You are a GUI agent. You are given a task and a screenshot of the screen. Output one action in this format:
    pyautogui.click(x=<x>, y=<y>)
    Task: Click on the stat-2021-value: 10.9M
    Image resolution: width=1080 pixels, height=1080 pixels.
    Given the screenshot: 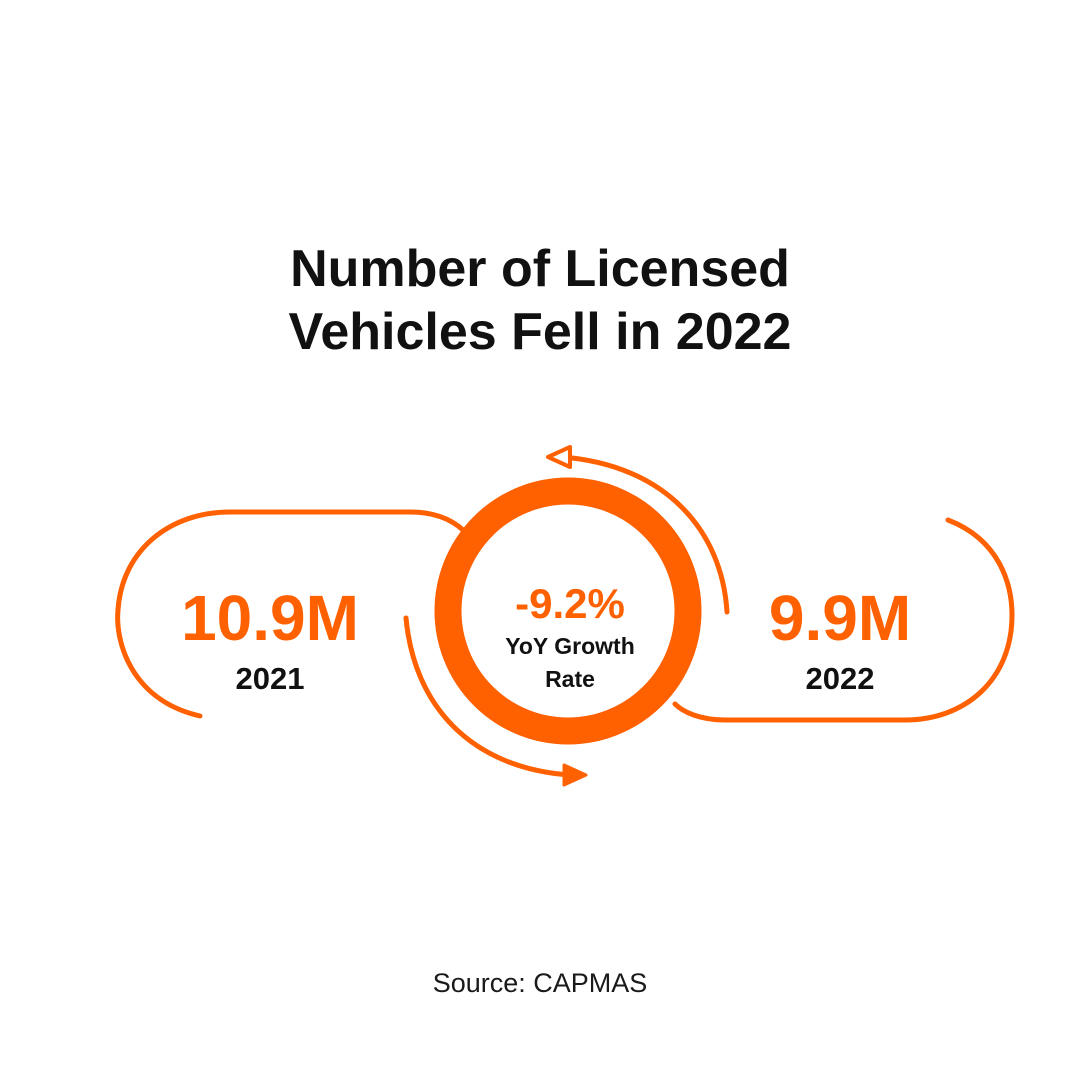 What is the action you would take?
    pyautogui.click(x=270, y=618)
    